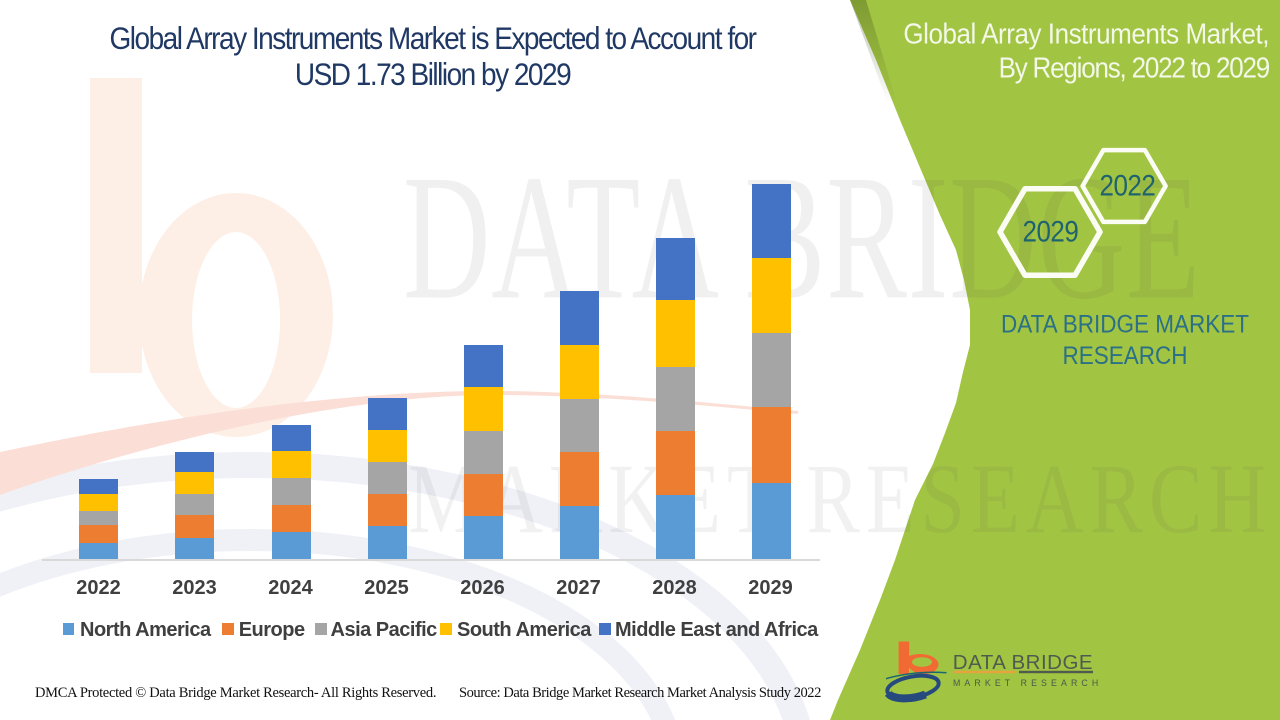 Image resolution: width=1280 pixels, height=720 pixels. Describe the element at coordinates (1023, 662) in the screenshot. I see `svg-text: DATA BRIDGE` at that location.